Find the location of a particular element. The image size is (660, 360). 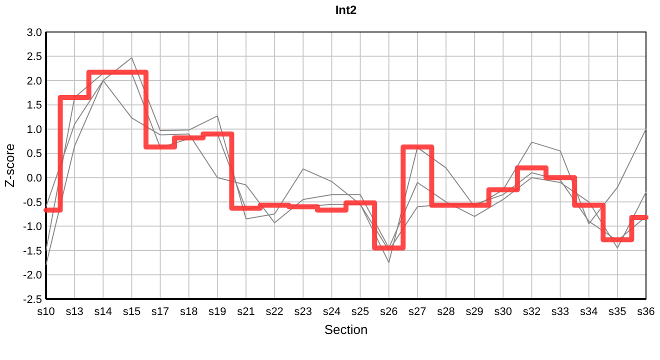

x-tick-label: s14 is located at coordinates (103, 312).